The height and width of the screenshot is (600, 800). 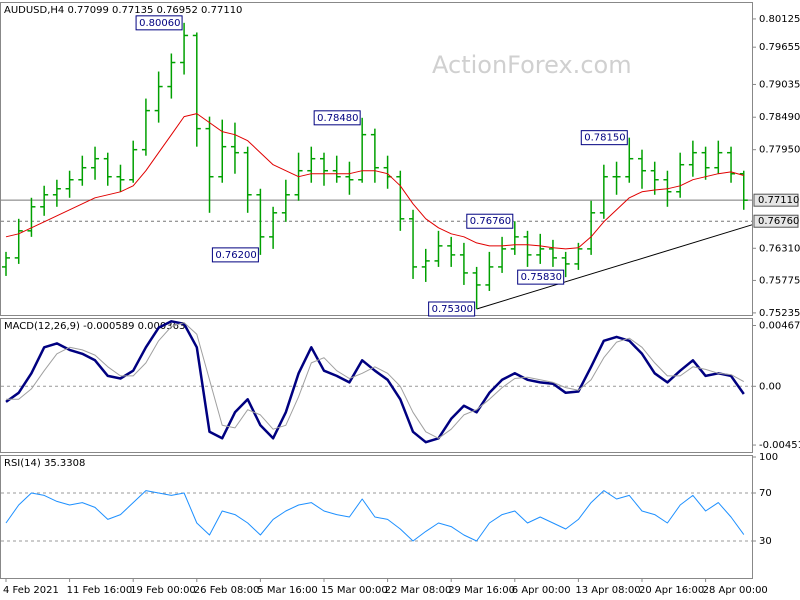 What do you see at coordinates (779, 445) in the screenshot?
I see `y-tick-label: -0.004519` at bounding box center [779, 445].